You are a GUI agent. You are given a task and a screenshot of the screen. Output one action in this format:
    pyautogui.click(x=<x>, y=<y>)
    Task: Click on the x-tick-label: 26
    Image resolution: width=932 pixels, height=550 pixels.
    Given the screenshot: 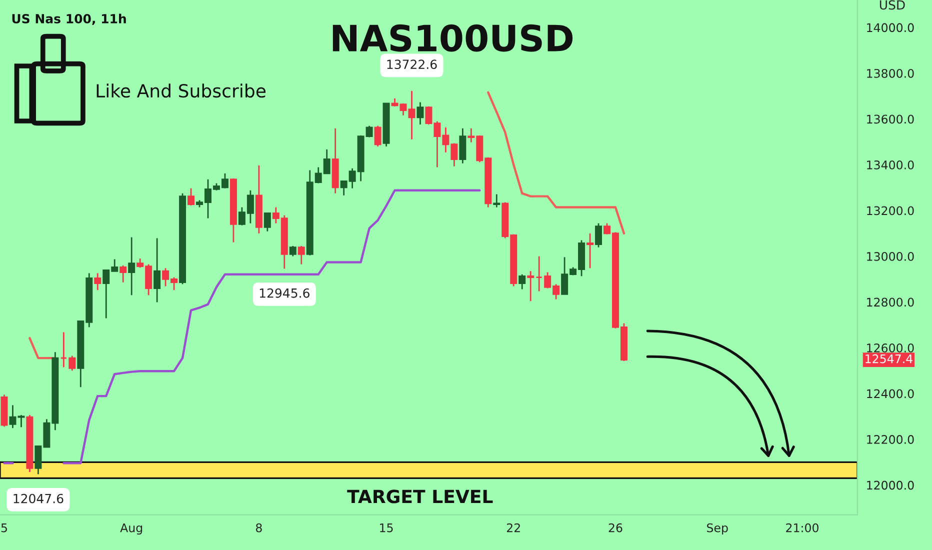 What is the action you would take?
    pyautogui.click(x=615, y=527)
    